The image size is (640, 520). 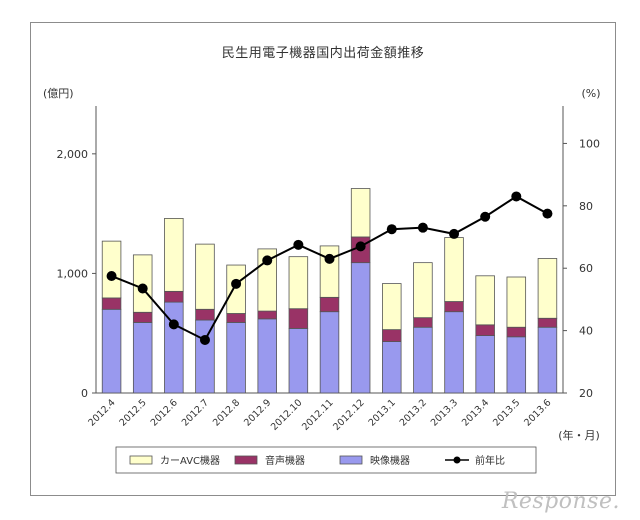 I want to click on right-tick-label: 60, so click(x=586, y=268).